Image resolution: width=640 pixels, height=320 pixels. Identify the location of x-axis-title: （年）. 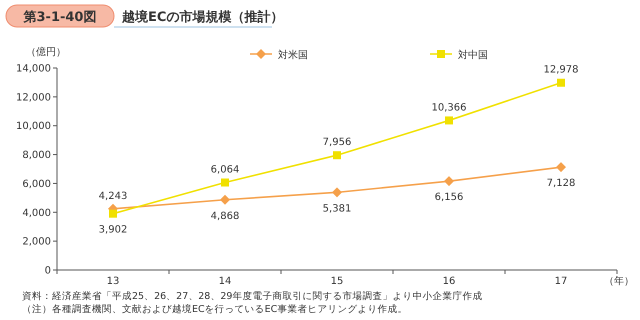
(619, 281).